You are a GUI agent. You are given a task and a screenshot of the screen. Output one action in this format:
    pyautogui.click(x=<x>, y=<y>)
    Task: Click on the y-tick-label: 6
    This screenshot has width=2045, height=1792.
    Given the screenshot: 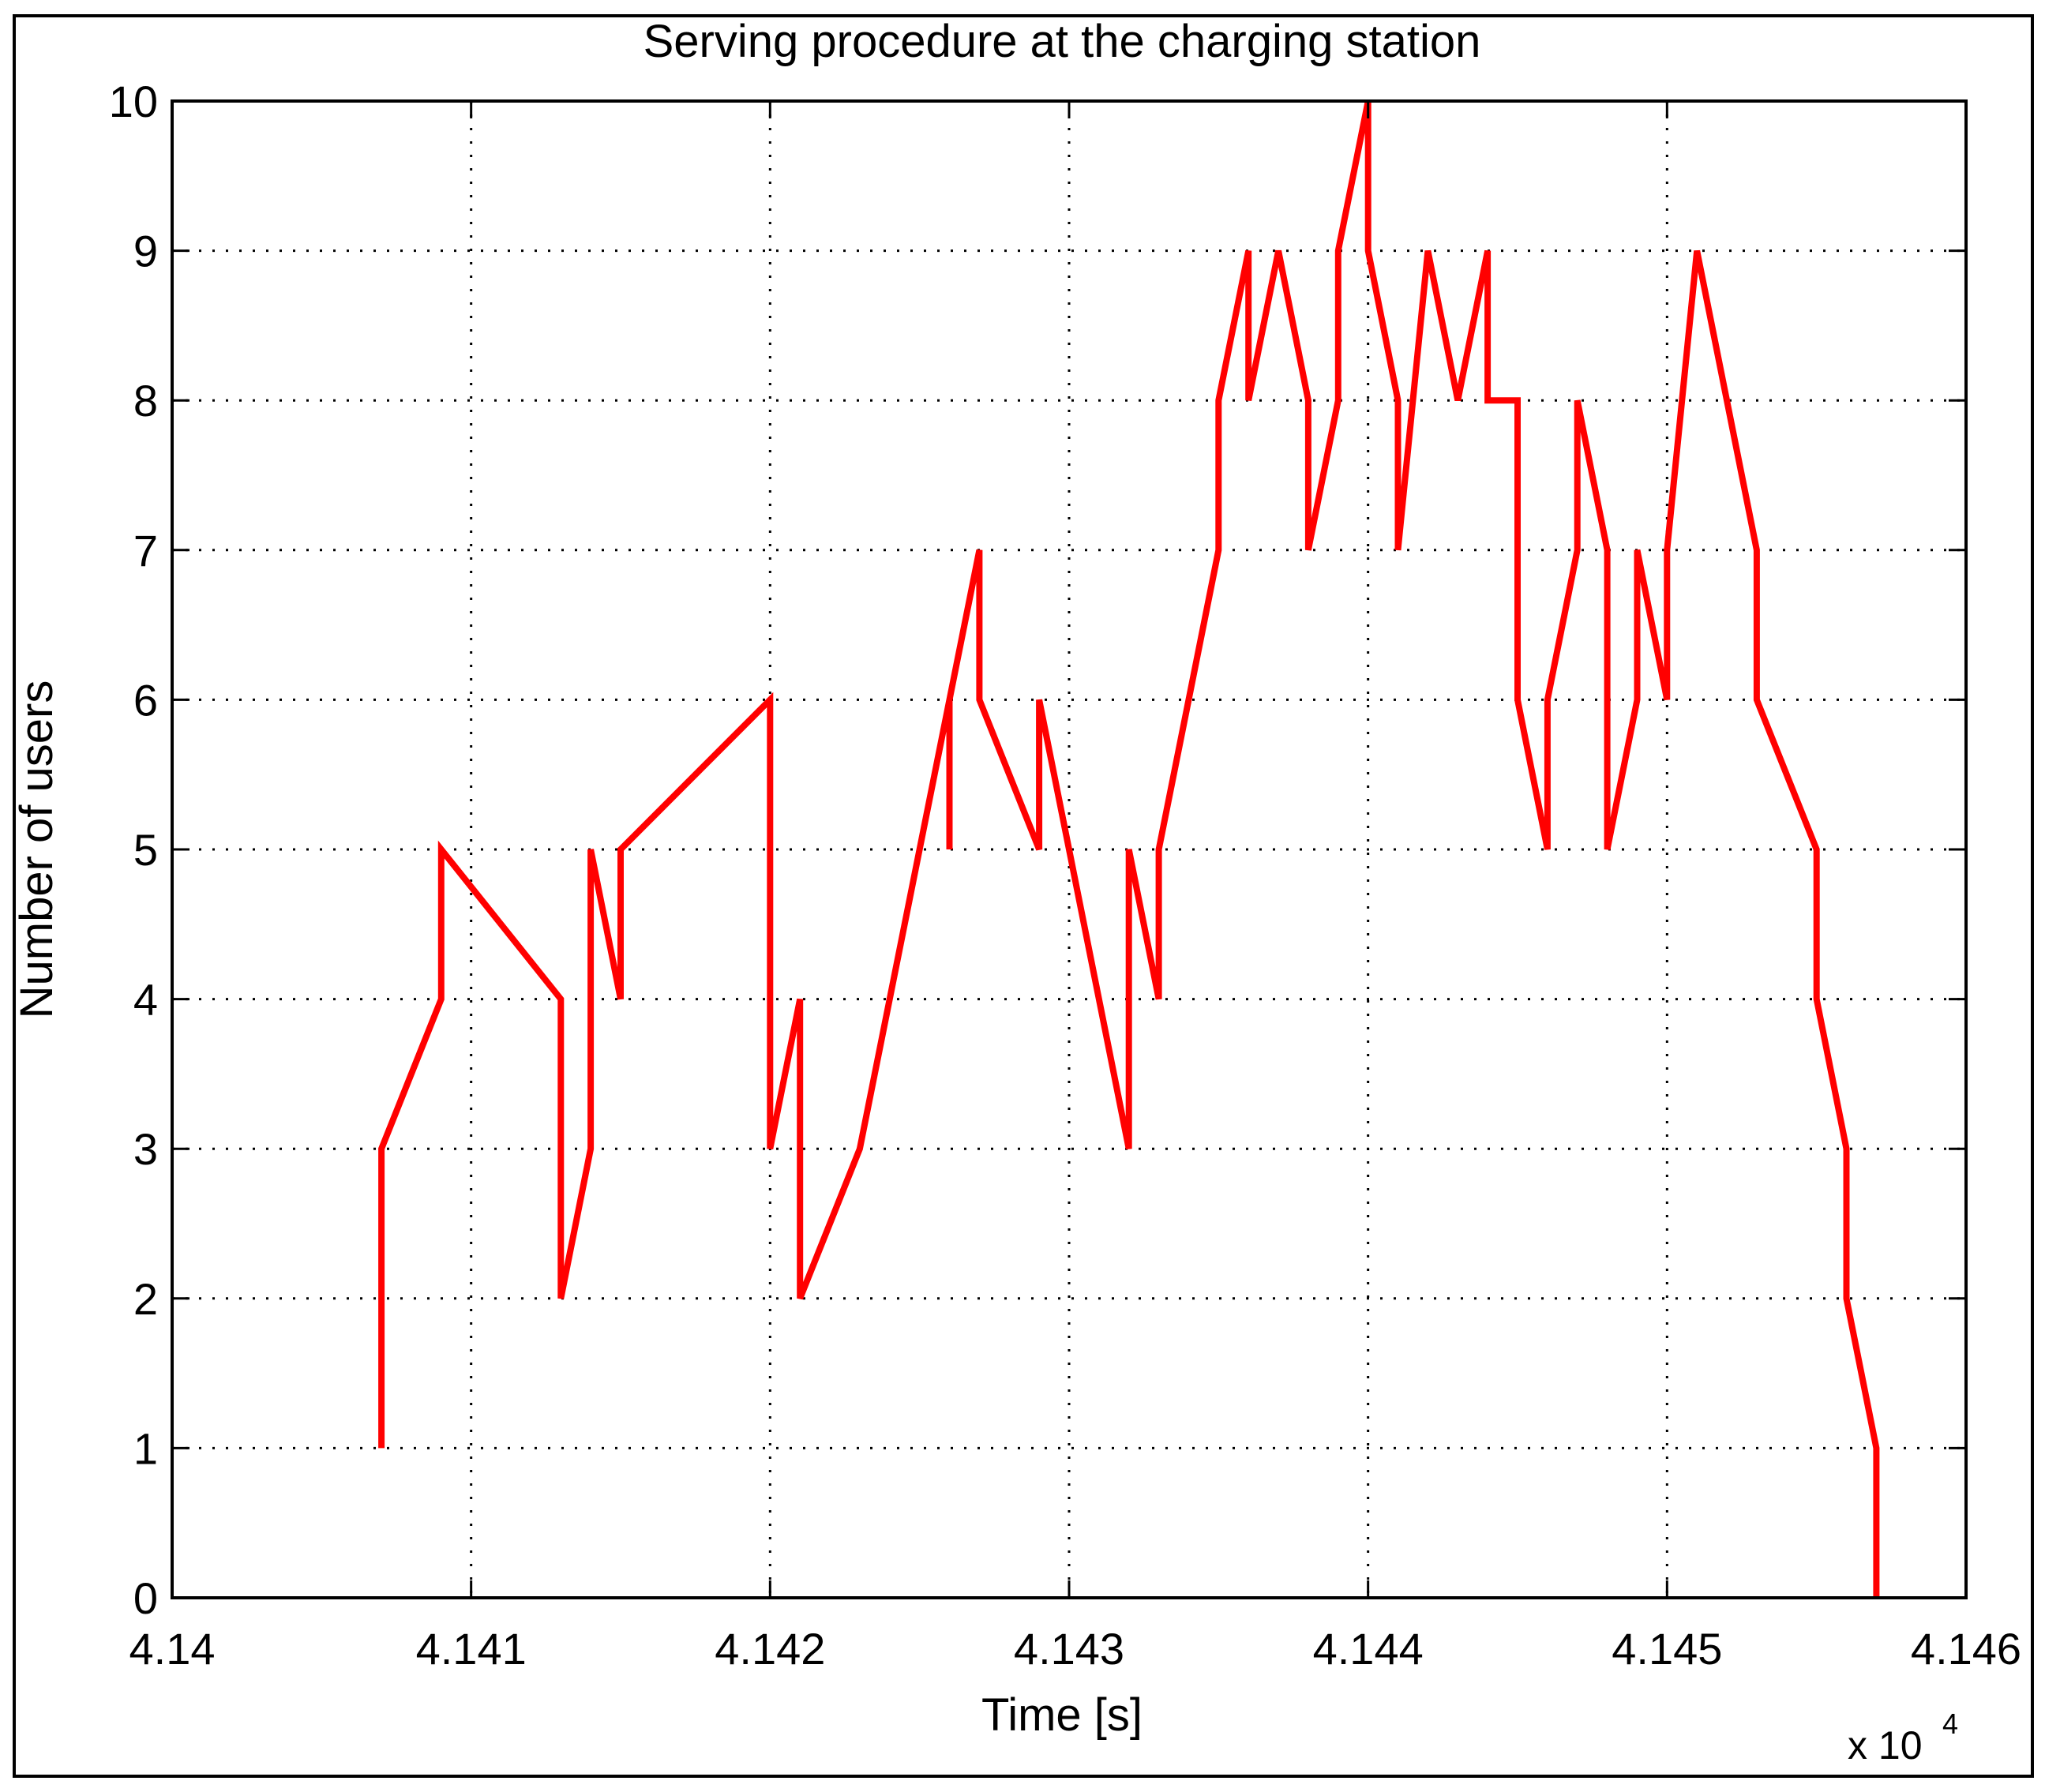 What is the action you would take?
    pyautogui.click(x=145, y=700)
    